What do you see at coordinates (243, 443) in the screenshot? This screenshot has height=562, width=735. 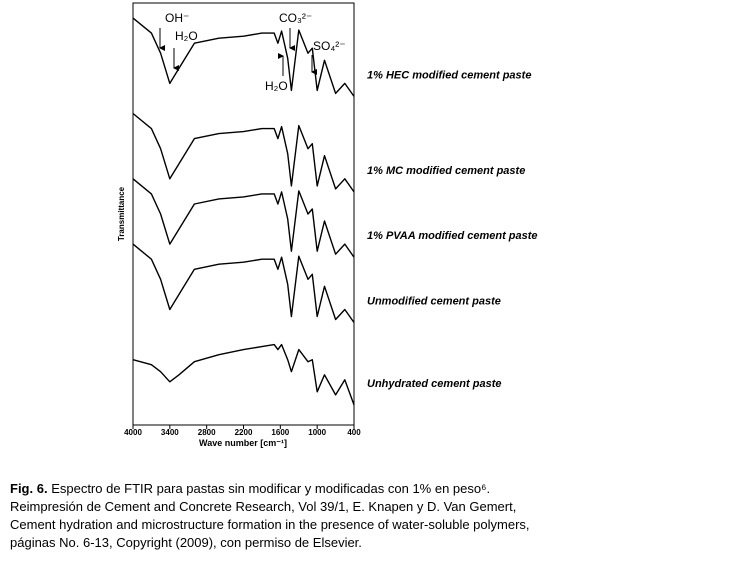 I see `x-axis-label: Wave number [cm⁻¹]` at bounding box center [243, 443].